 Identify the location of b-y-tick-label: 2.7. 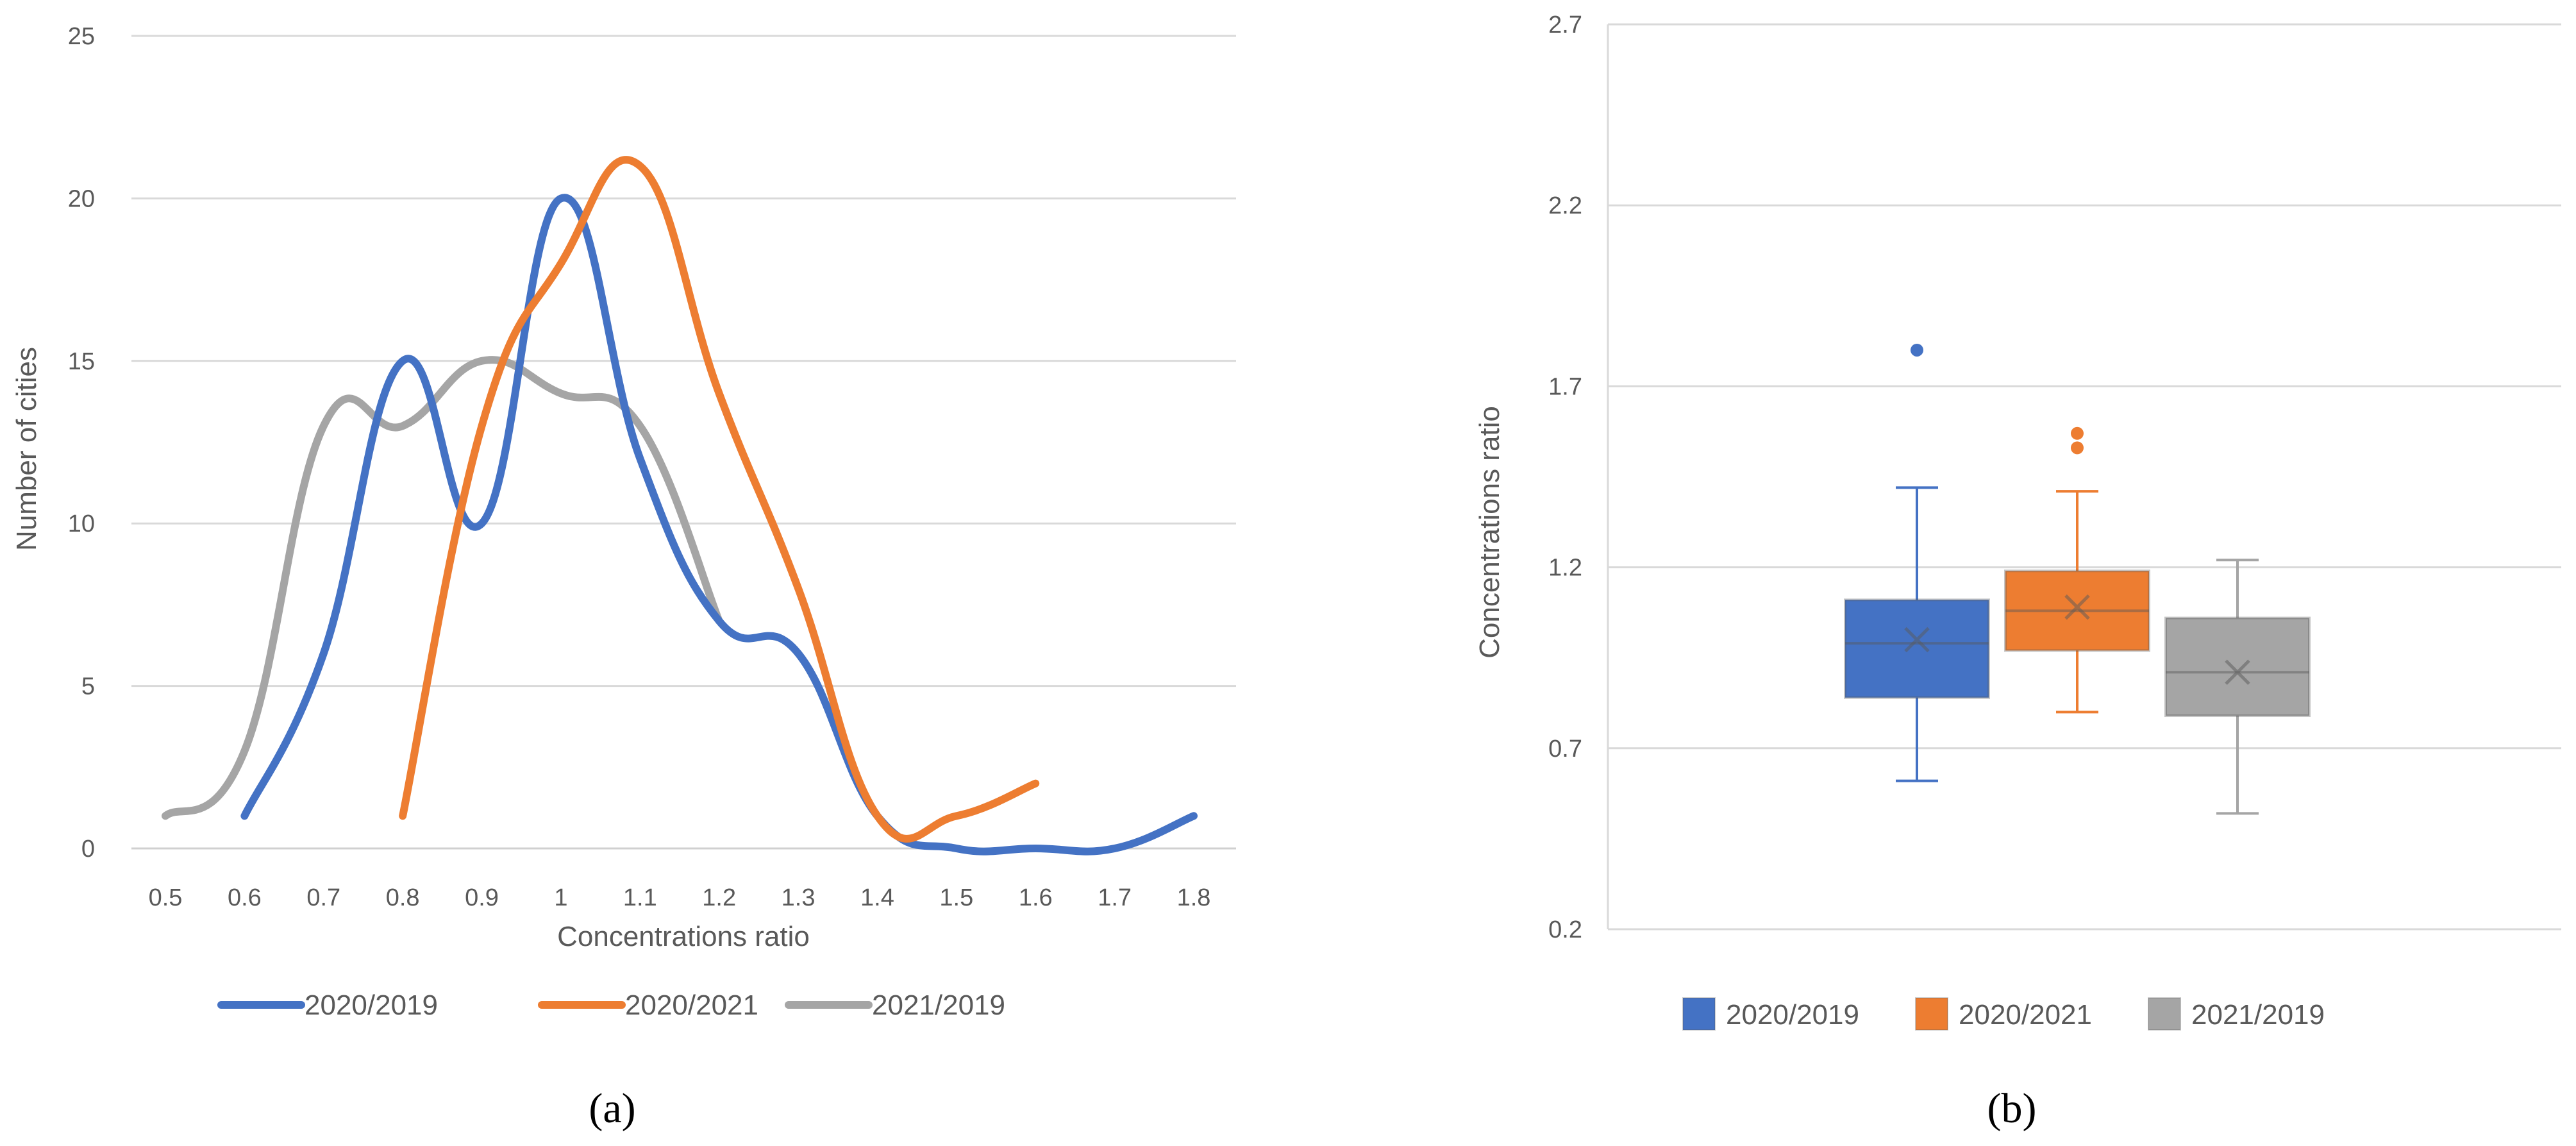
(1565, 25).